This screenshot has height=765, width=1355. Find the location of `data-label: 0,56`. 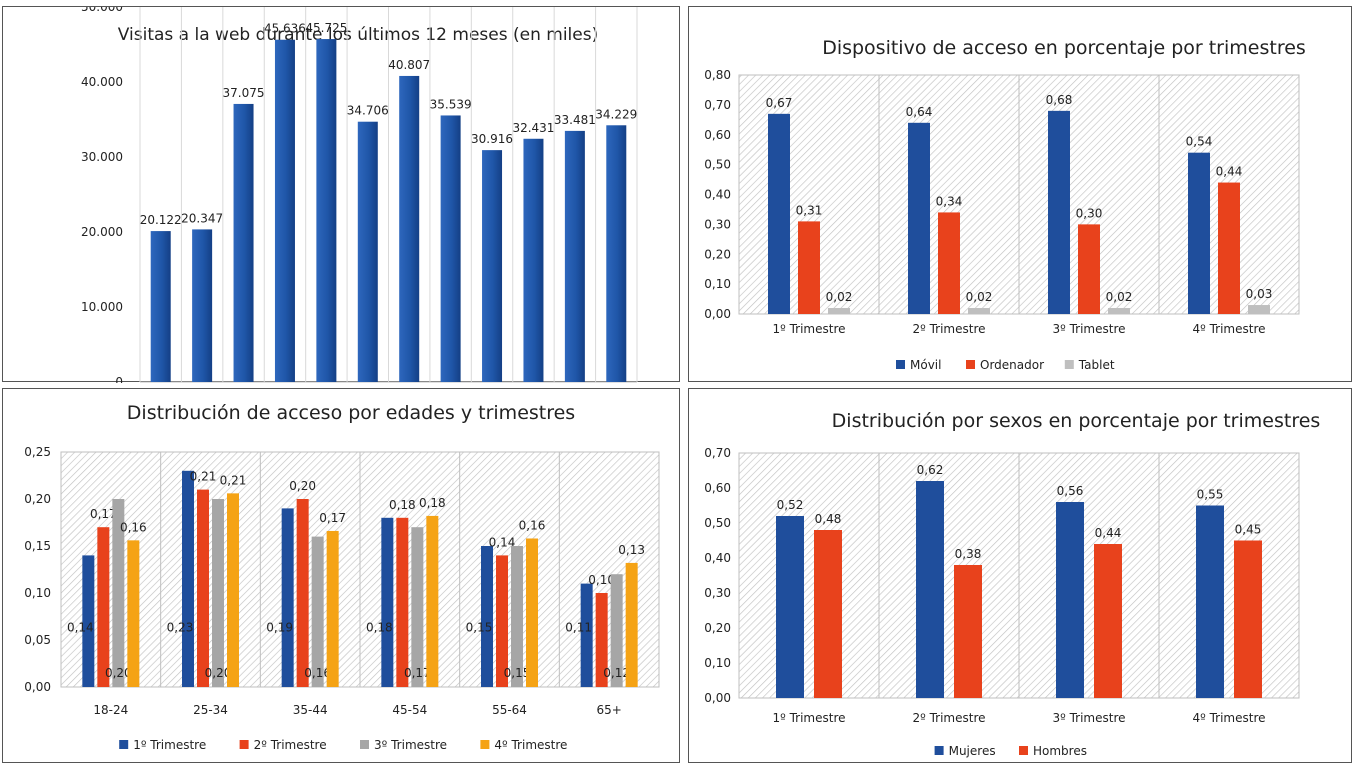

data-label: 0,56 is located at coordinates (1070, 491).